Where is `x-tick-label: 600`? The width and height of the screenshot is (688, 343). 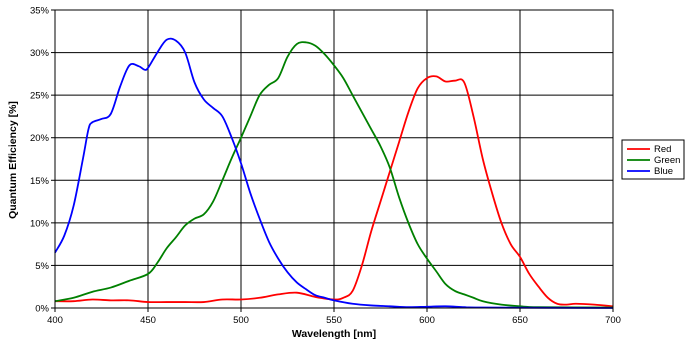
x-tick-label: 600 is located at coordinates (427, 320).